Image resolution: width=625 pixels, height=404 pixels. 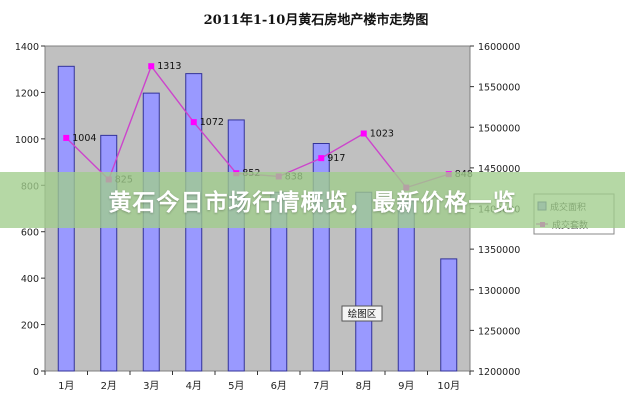 I want to click on annotation-box, so click(x=362, y=313).